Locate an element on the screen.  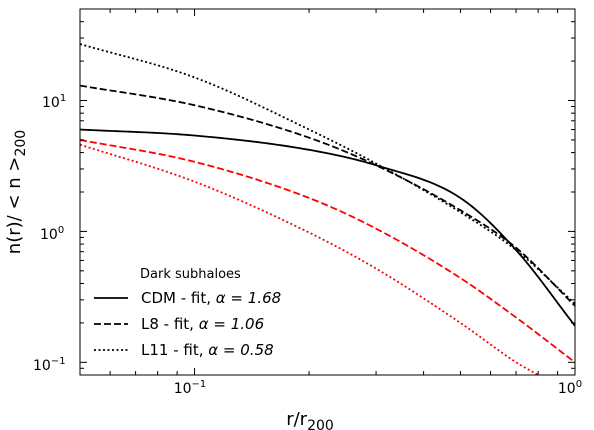
legend-title: Dark subhaloes is located at coordinates (190, 274).